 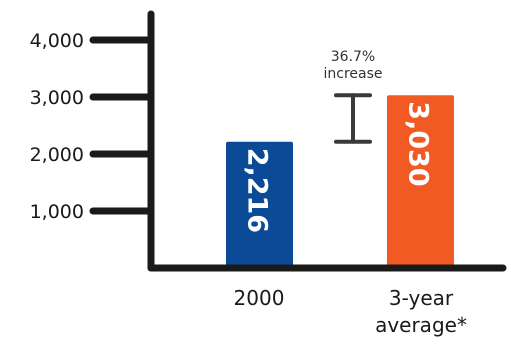 I want to click on x-axis-categories: 2000 3-year average*, so click(x=350, y=311).